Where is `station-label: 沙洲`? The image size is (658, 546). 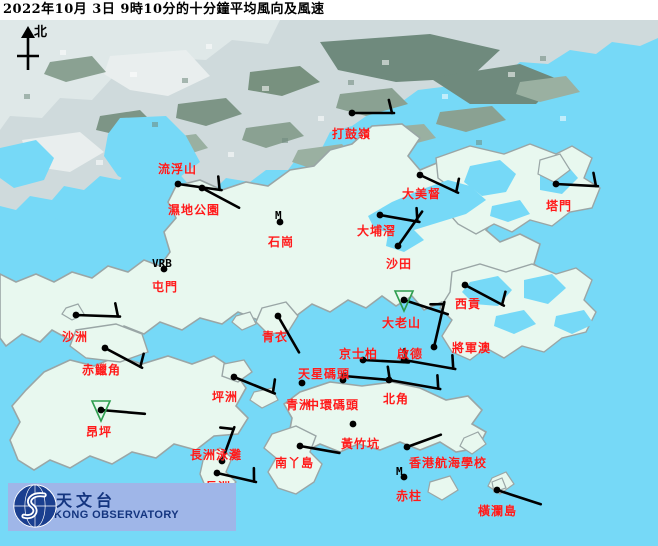
station-label: 沙洲 is located at coordinates (75, 337).